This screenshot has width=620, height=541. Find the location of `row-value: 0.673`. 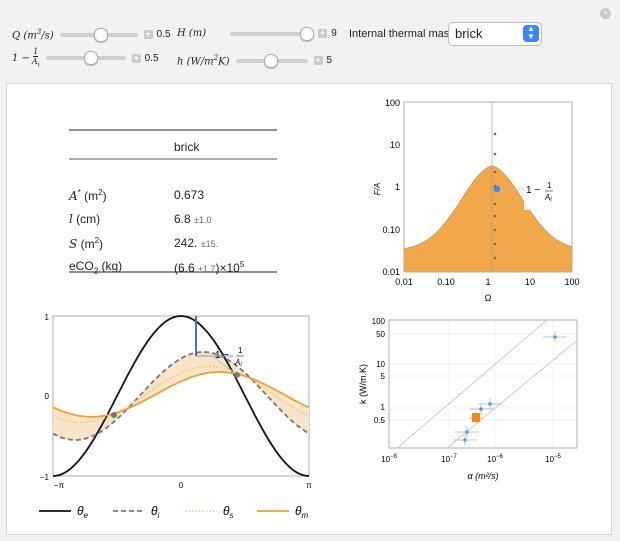

row-value: 0.673 is located at coordinates (189, 195).